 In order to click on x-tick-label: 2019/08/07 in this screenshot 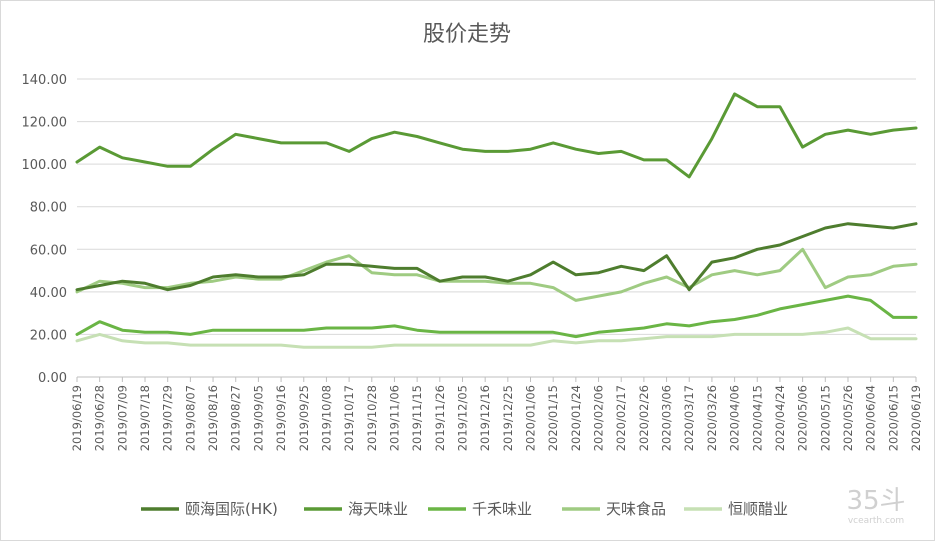, I will do `click(190, 418)`.